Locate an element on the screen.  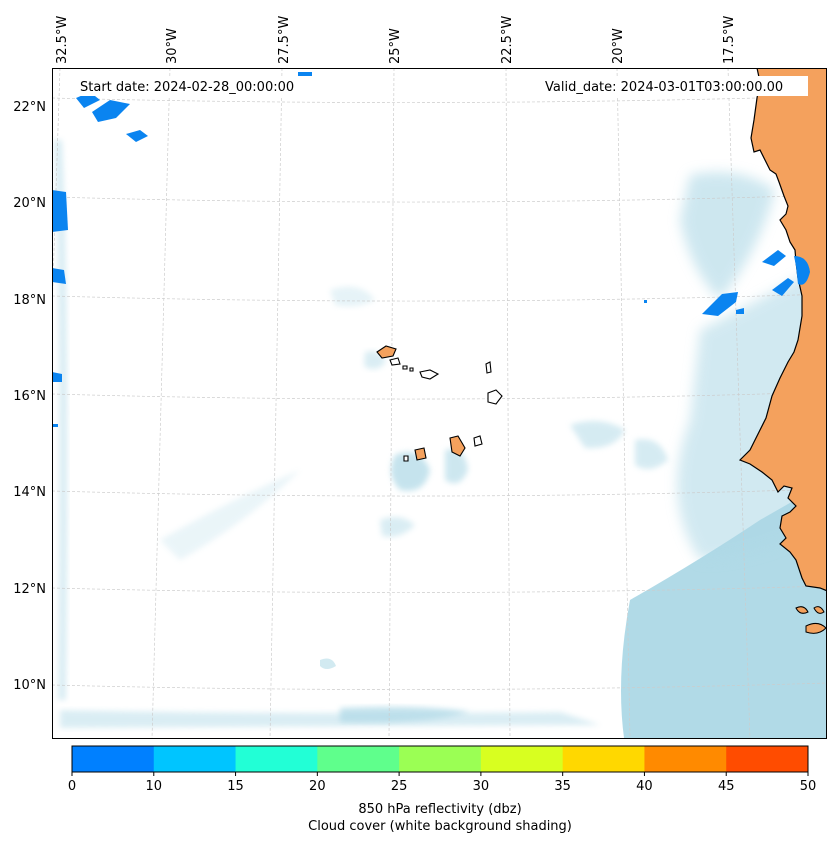
lon-label: 22.5°W is located at coordinates (507, 40).